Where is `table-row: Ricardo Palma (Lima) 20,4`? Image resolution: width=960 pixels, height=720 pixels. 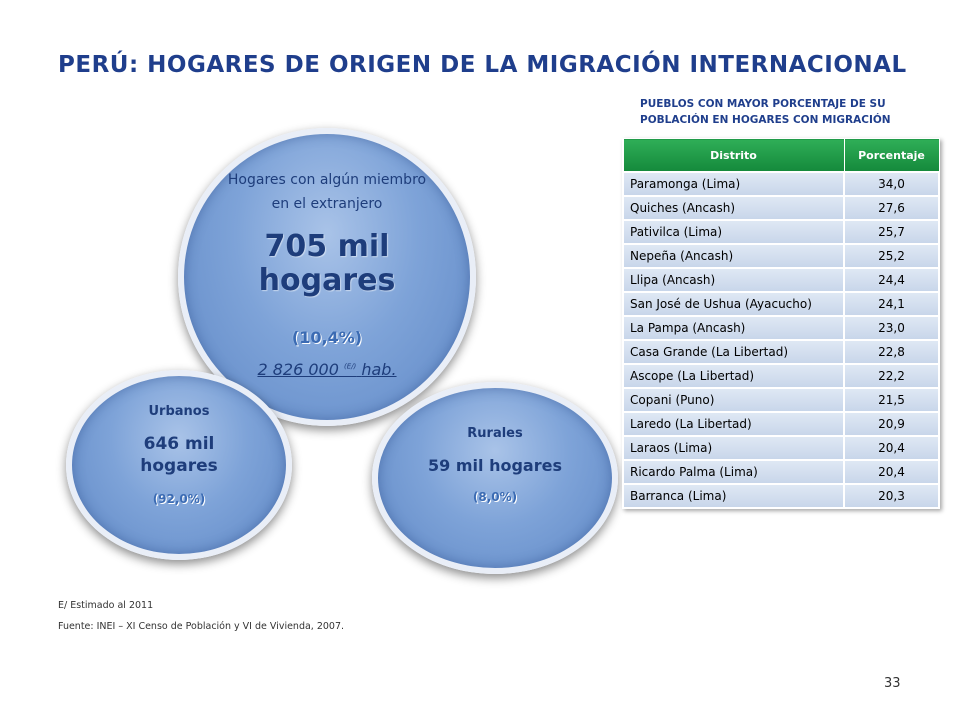 table-row: Ricardo Palma (Lima) 20,4 is located at coordinates (781, 472).